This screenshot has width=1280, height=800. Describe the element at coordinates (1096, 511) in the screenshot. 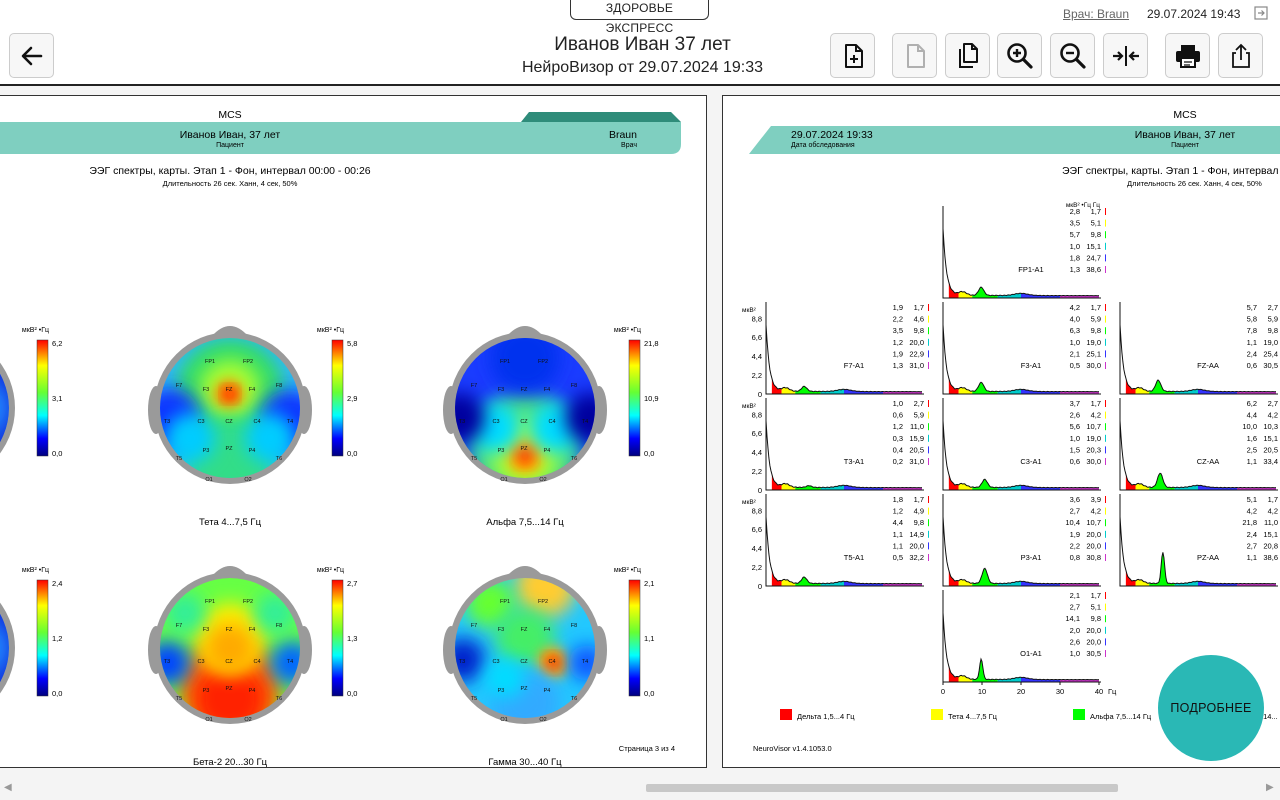

I see `frequency-value: 4,2` at that location.